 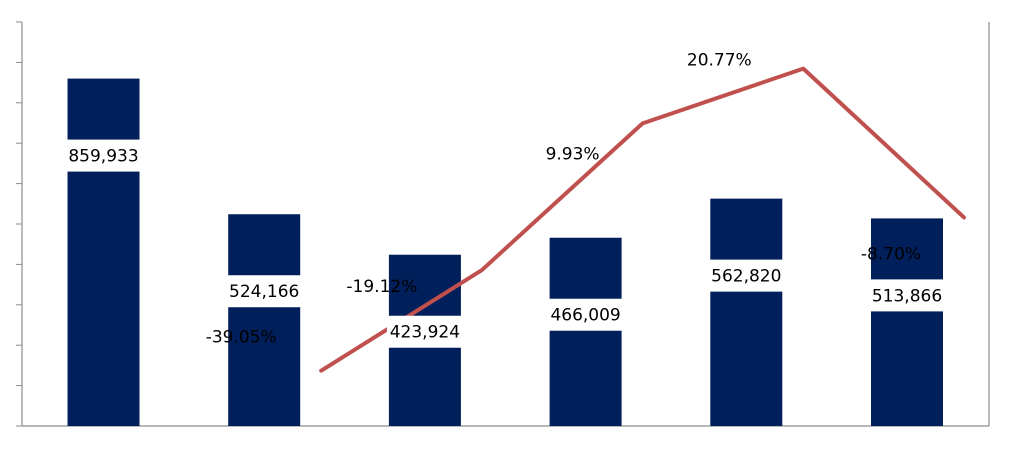 I want to click on bar-data-label: 859,933, so click(x=103, y=157).